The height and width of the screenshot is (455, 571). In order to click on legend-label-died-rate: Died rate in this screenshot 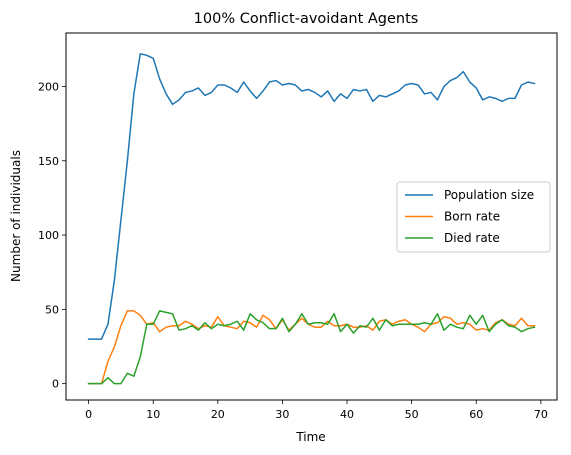, I will do `click(472, 238)`.